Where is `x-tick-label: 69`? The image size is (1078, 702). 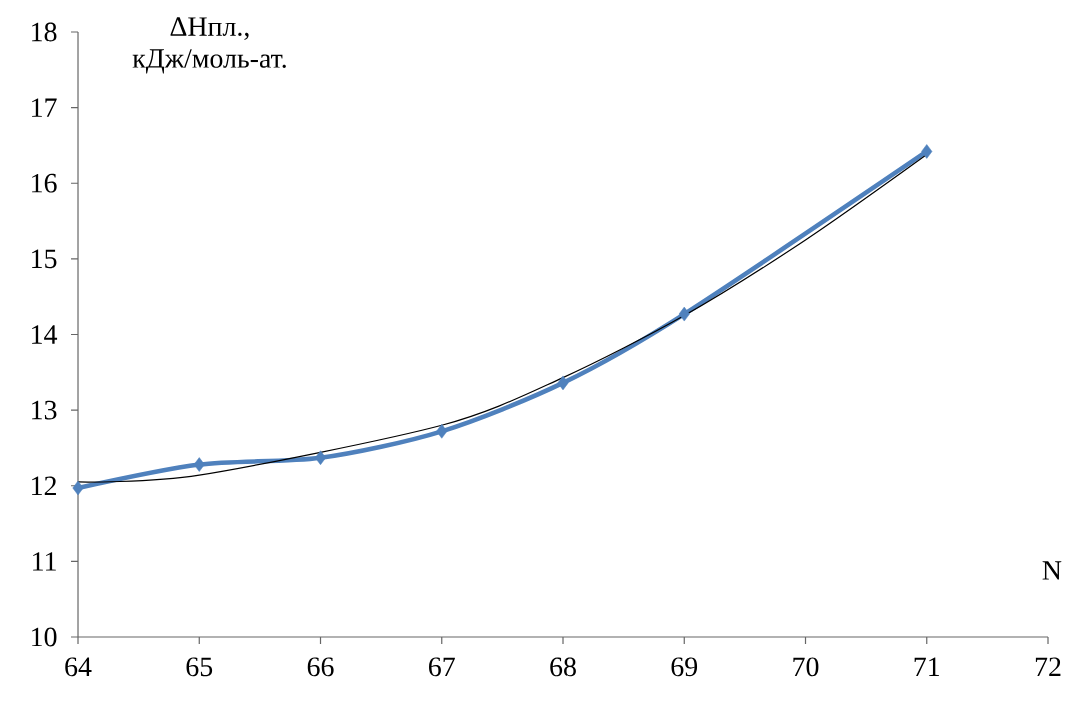 x-tick-label: 69 is located at coordinates (684, 667).